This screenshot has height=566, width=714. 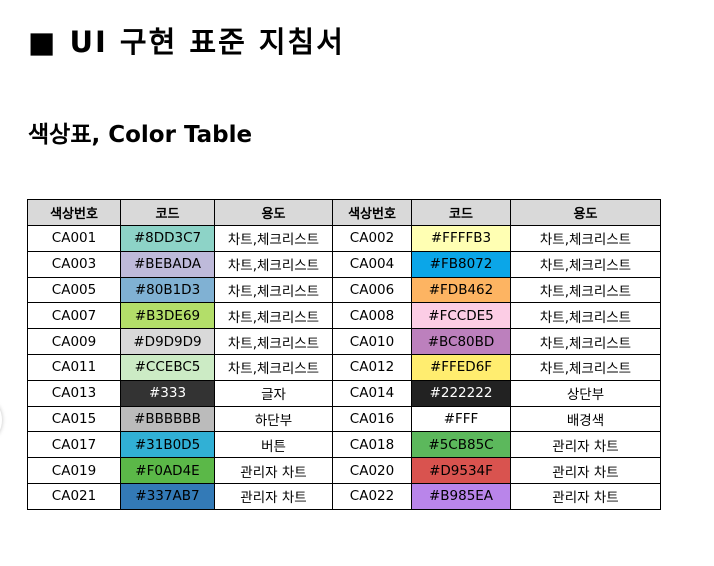 I want to click on color-swatch-cell: #8DD3C7, so click(x=167, y=238).